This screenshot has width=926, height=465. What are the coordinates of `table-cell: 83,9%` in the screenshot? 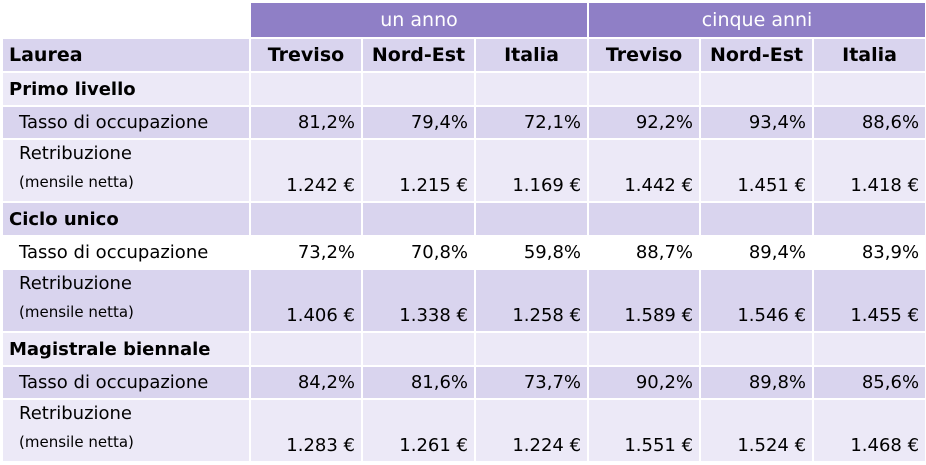 It's located at (869, 252).